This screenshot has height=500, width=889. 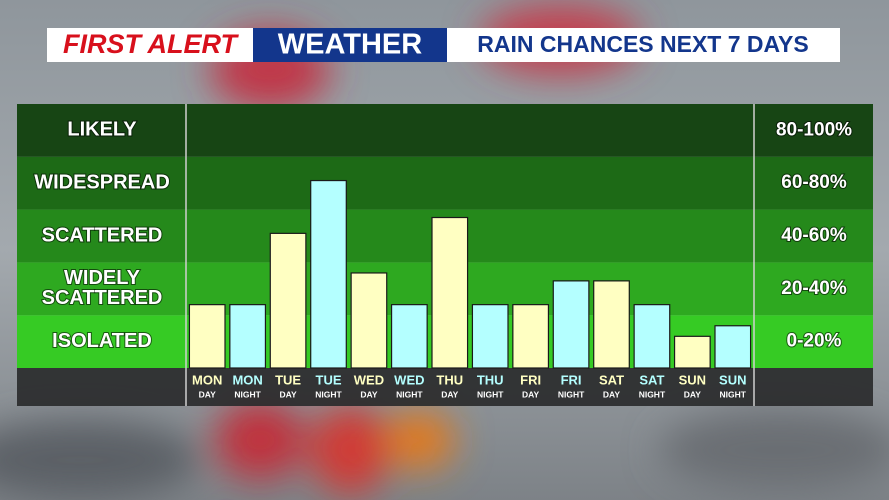 I want to click on band-label: LIKELY, so click(x=102, y=130).